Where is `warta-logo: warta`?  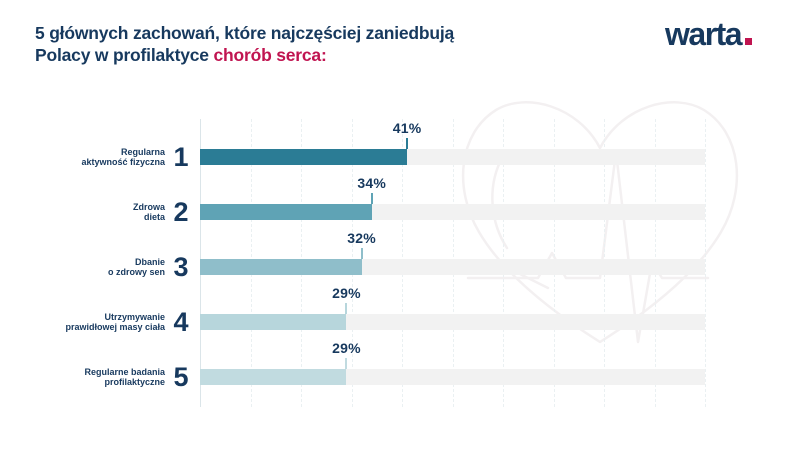 warta-logo: warta is located at coordinates (709, 34).